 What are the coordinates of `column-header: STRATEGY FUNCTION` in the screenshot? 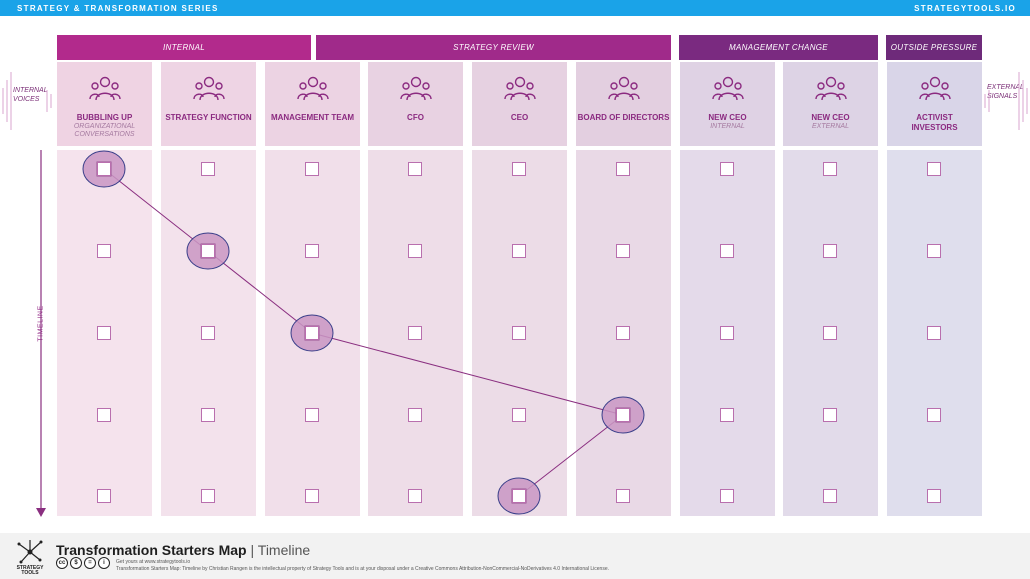 It's located at (208, 104).